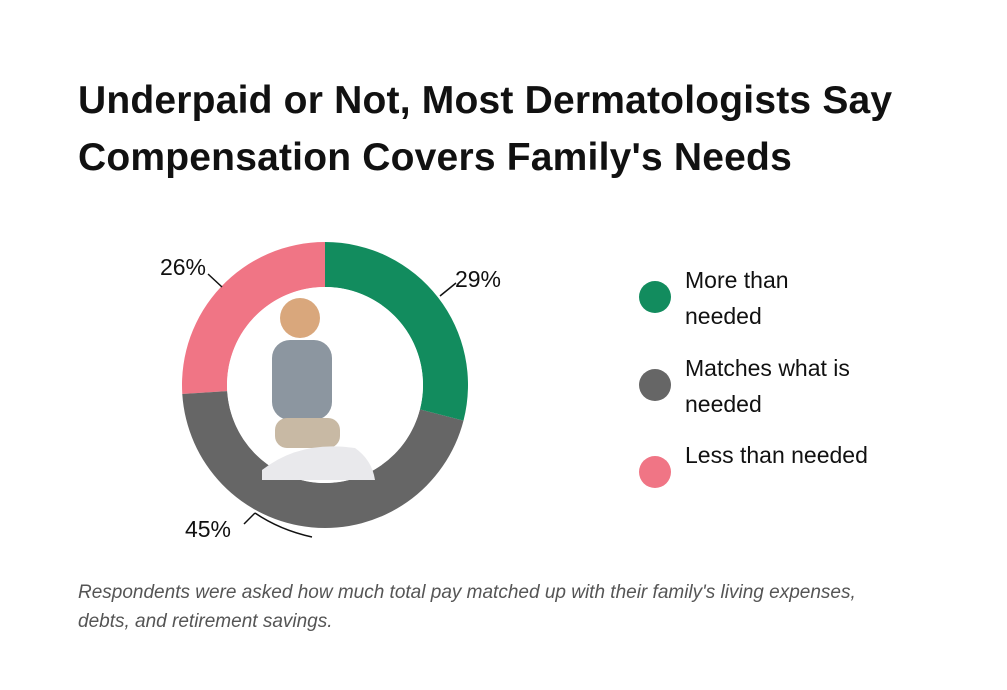  Describe the element at coordinates (776, 455) in the screenshot. I see `legend-label: Less than needed` at that location.